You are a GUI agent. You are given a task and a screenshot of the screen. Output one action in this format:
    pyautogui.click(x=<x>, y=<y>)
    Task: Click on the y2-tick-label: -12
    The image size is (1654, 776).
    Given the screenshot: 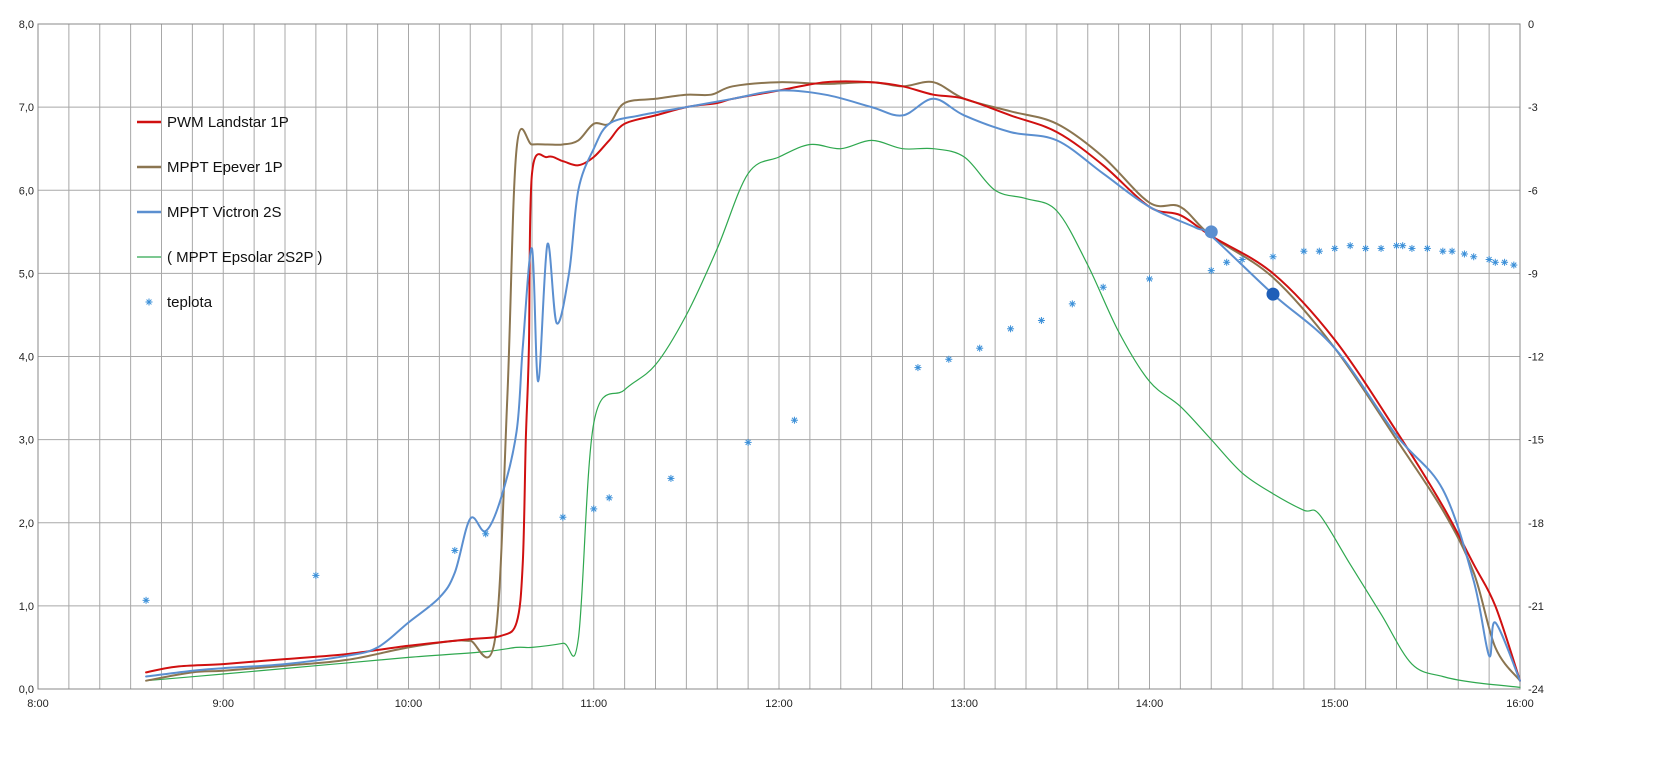 What is the action you would take?
    pyautogui.click(x=1536, y=358)
    